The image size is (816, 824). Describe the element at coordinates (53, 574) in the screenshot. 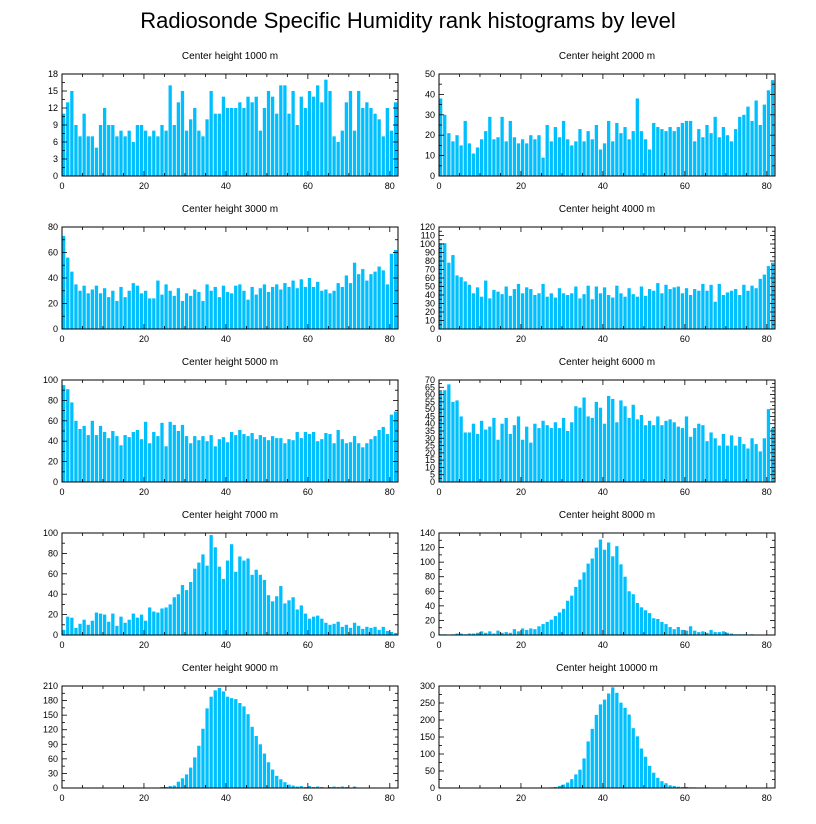

I see `y-tick-label: 60` at that location.